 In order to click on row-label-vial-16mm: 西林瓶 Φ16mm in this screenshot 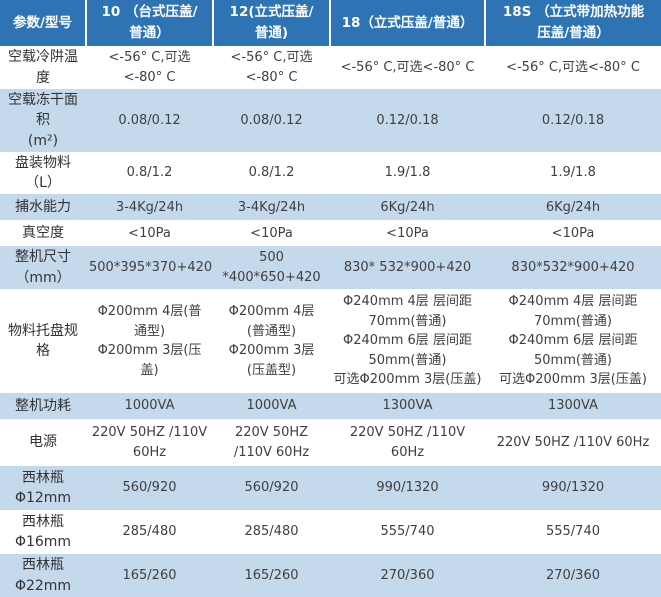, I will do `click(43, 532)`.